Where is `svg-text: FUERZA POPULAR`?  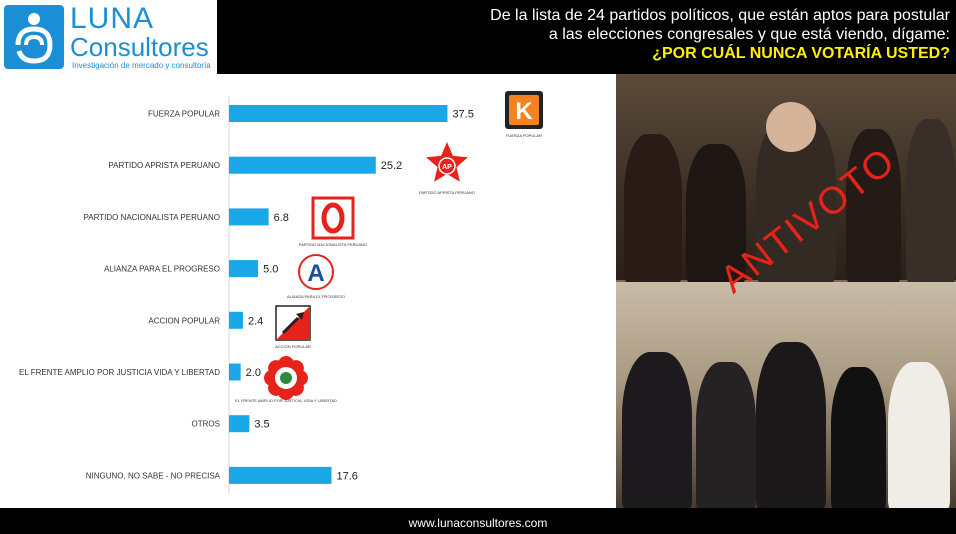 svg-text: FUERZA POPULAR is located at coordinates (524, 135).